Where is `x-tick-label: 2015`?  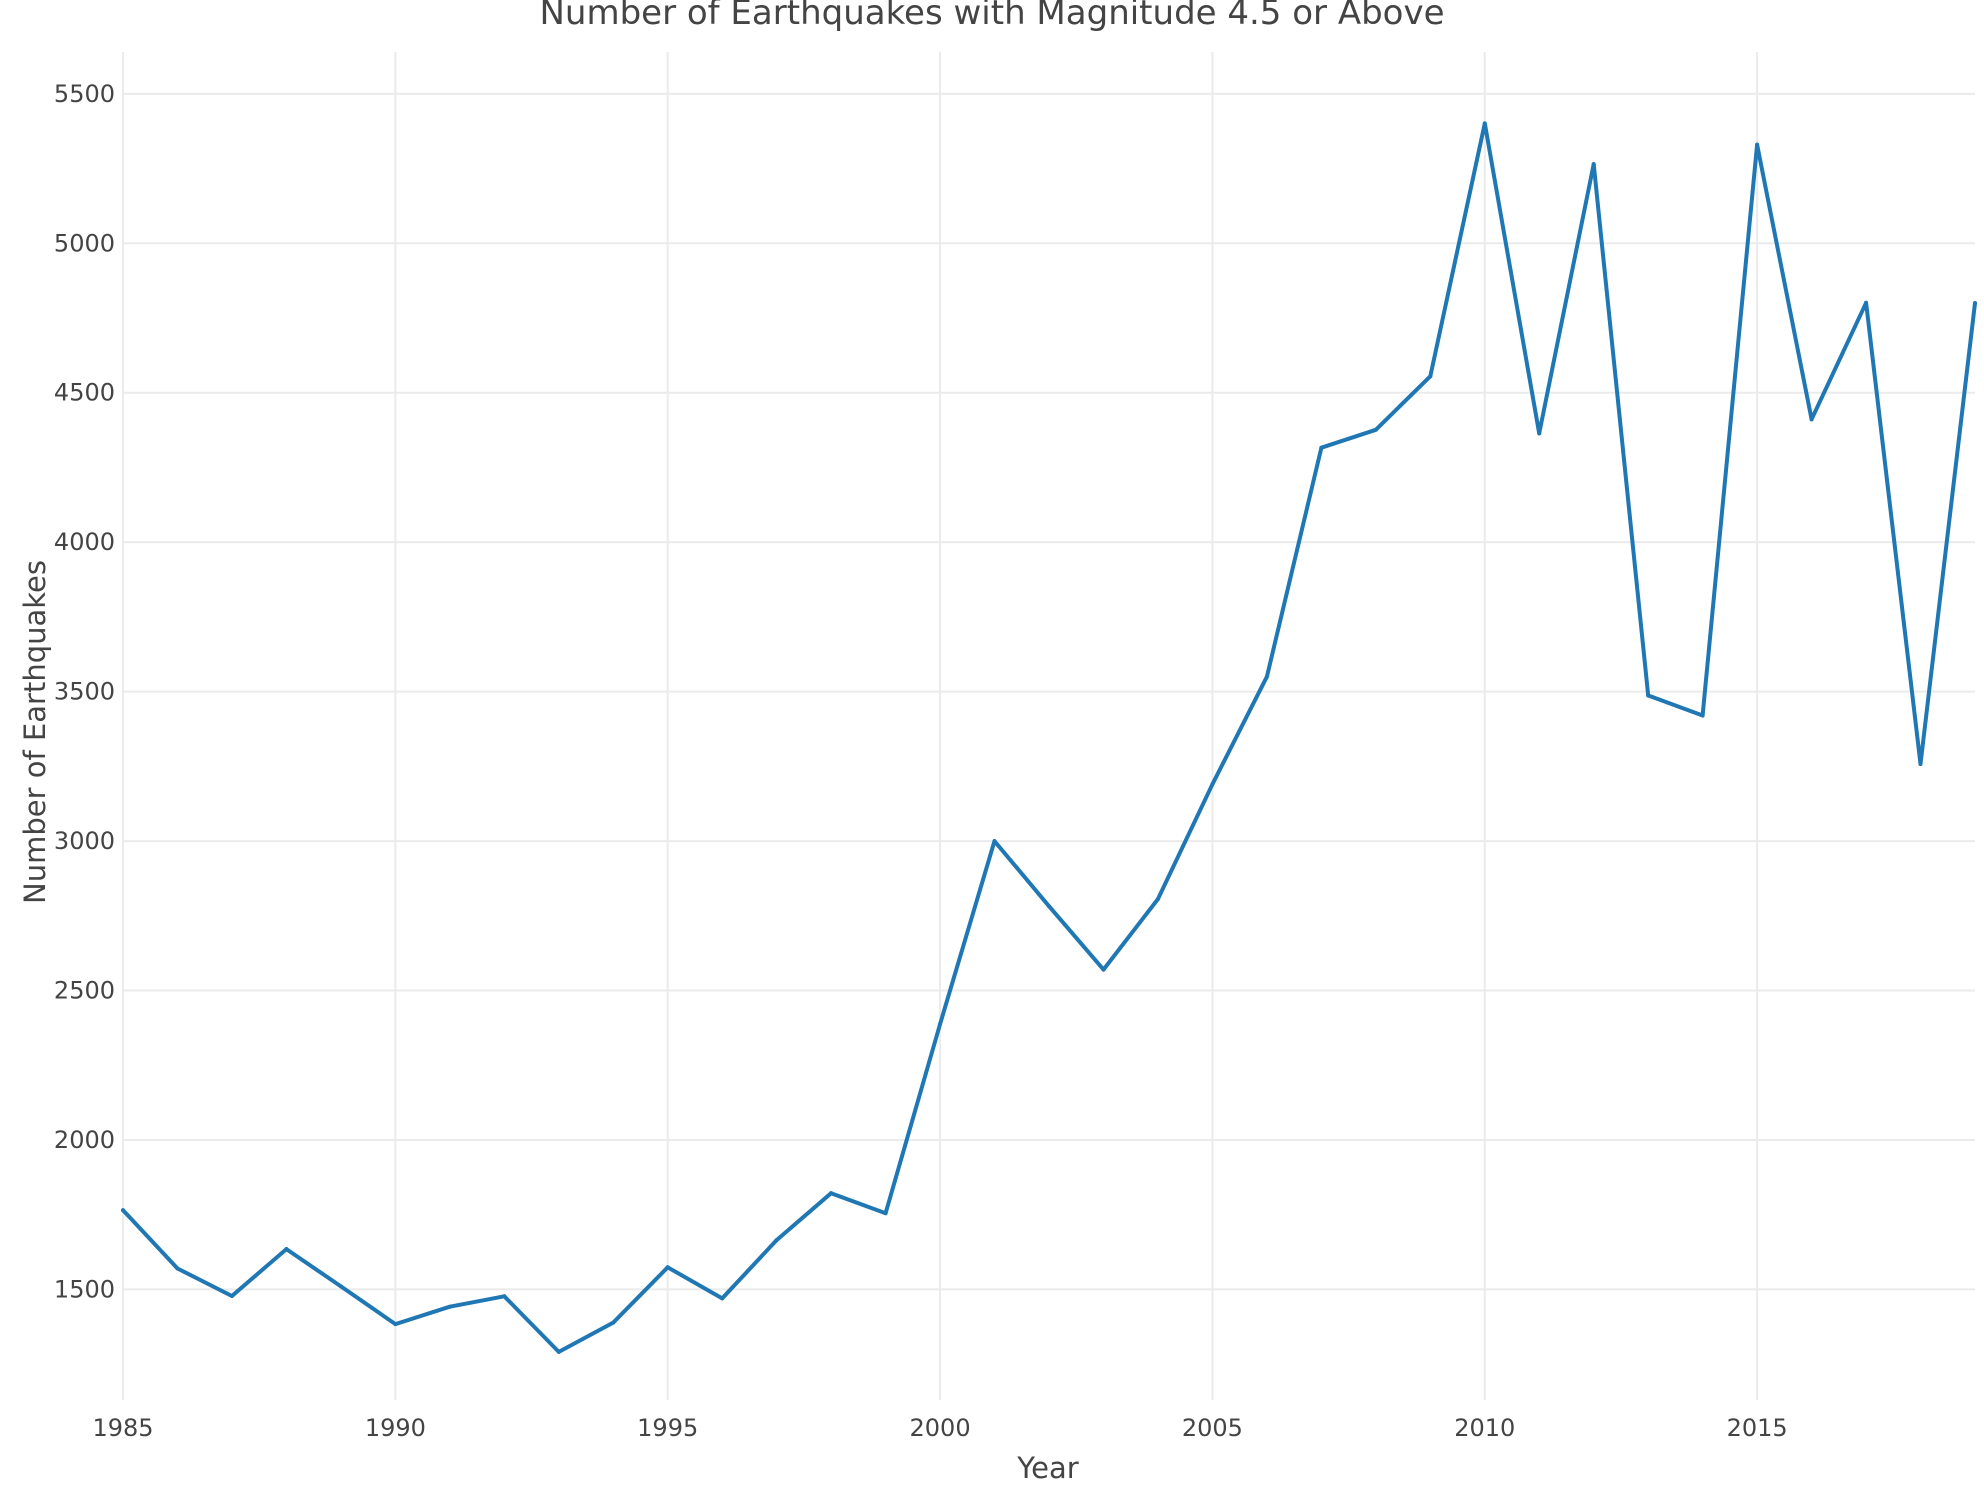
x-tick-label: 2015 is located at coordinates (1757, 1428).